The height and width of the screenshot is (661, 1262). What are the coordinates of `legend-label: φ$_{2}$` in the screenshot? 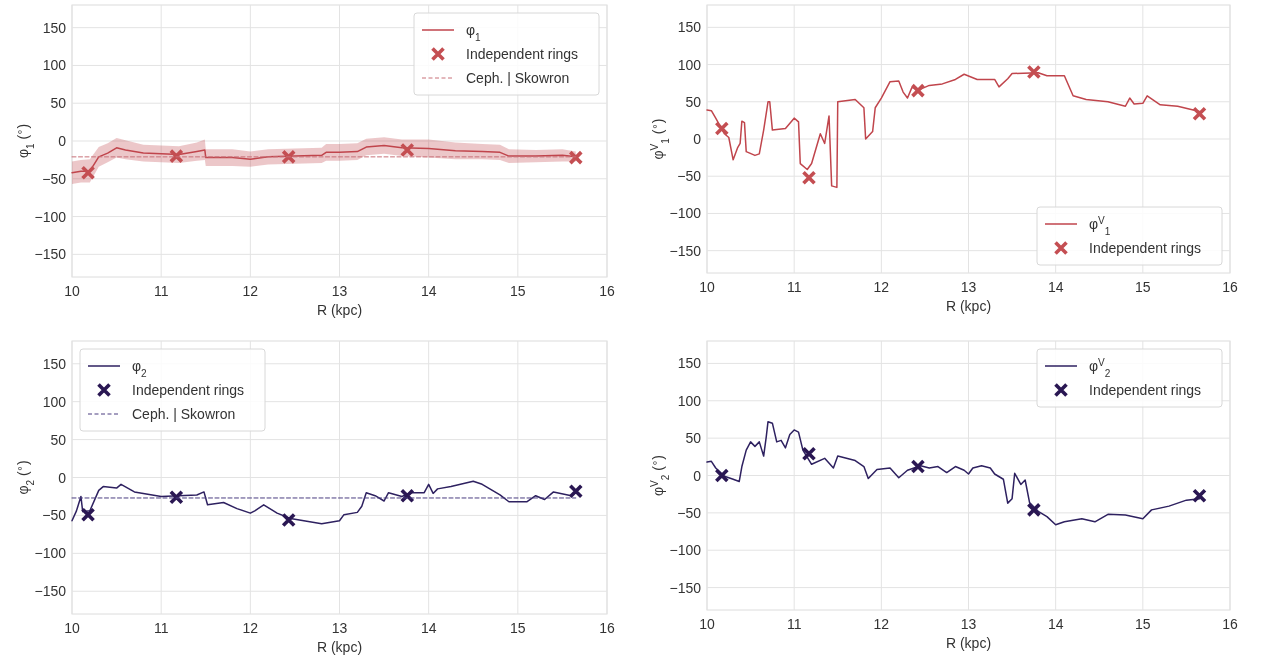 It's located at (140, 368).